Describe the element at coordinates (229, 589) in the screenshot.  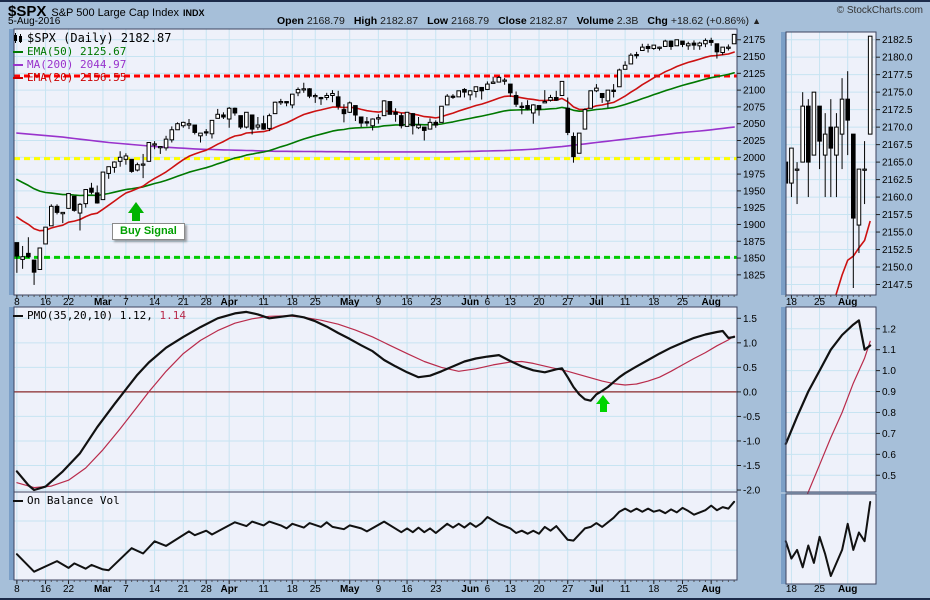
I see `x-axis-label: Apr` at that location.